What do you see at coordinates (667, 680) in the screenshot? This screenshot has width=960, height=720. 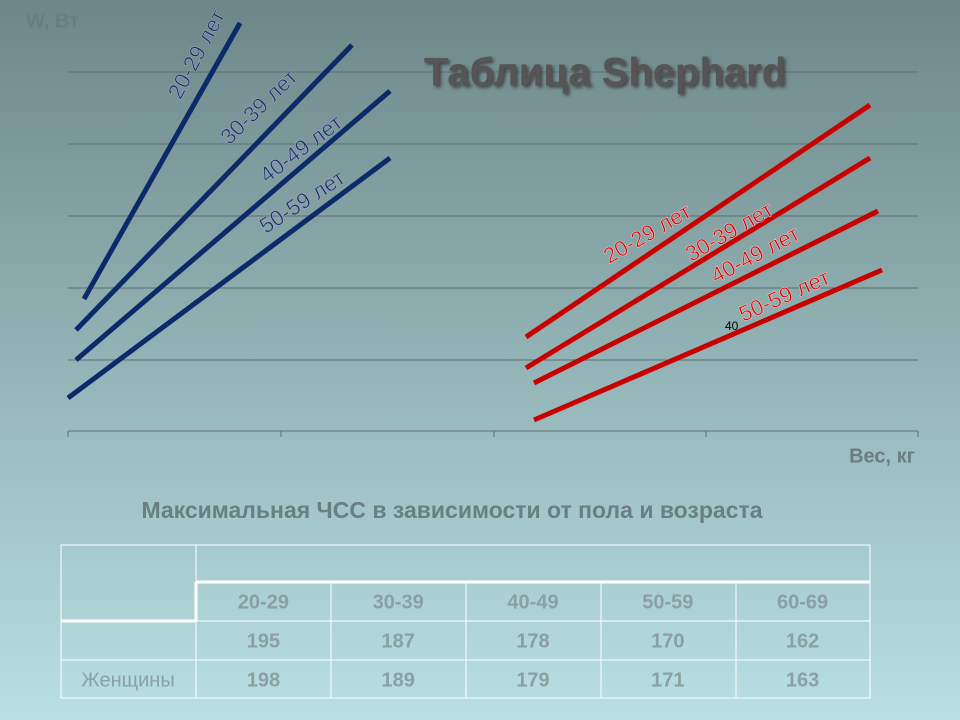 I see `cell-value: 171` at bounding box center [667, 680].